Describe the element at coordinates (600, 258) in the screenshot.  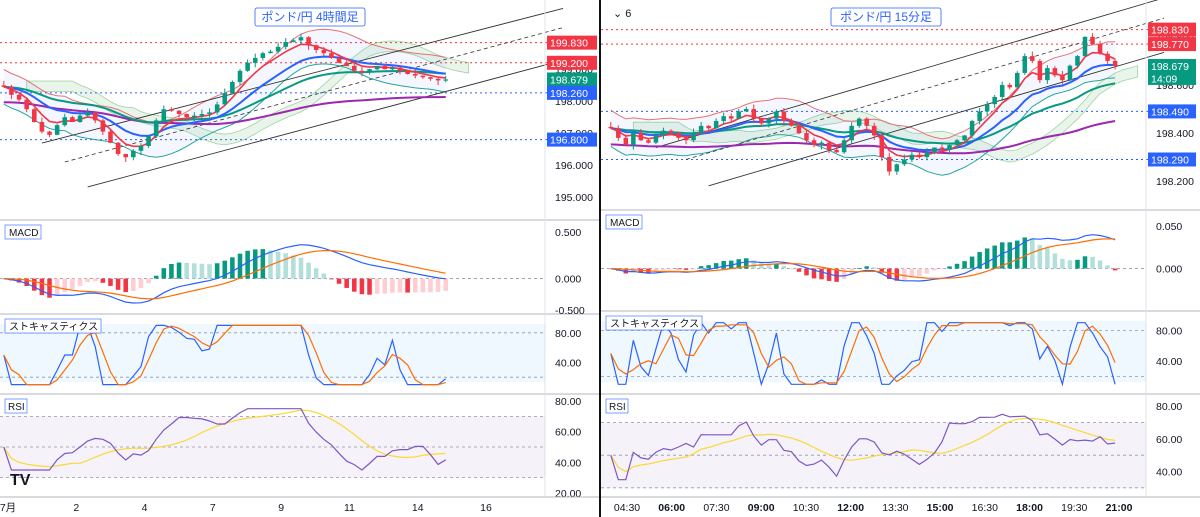
I see `panel-divider` at that location.